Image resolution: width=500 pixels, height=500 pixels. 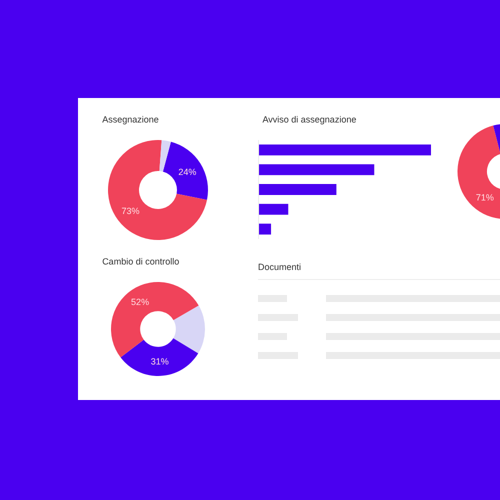 What do you see at coordinates (140, 301) in the screenshot?
I see `data-label: 52%` at bounding box center [140, 301].